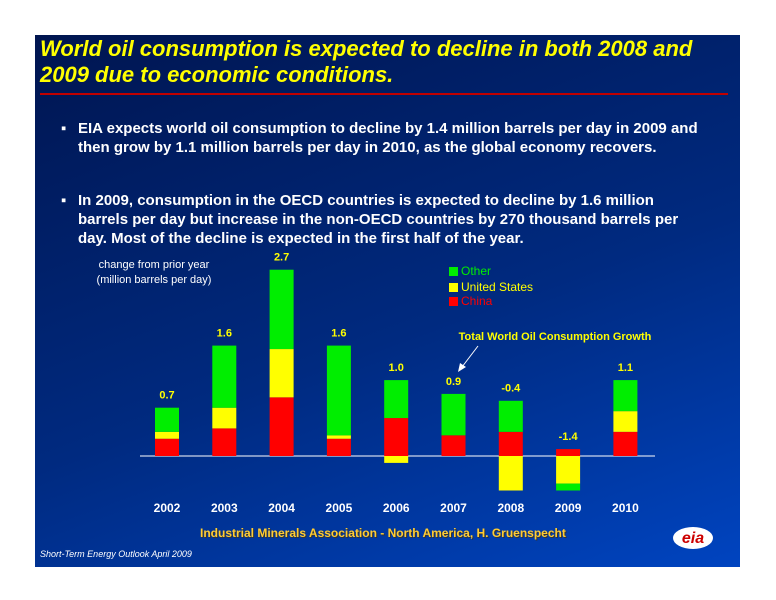 This screenshot has width=776, height=600. I want to click on total-label: 1.0, so click(396, 368).